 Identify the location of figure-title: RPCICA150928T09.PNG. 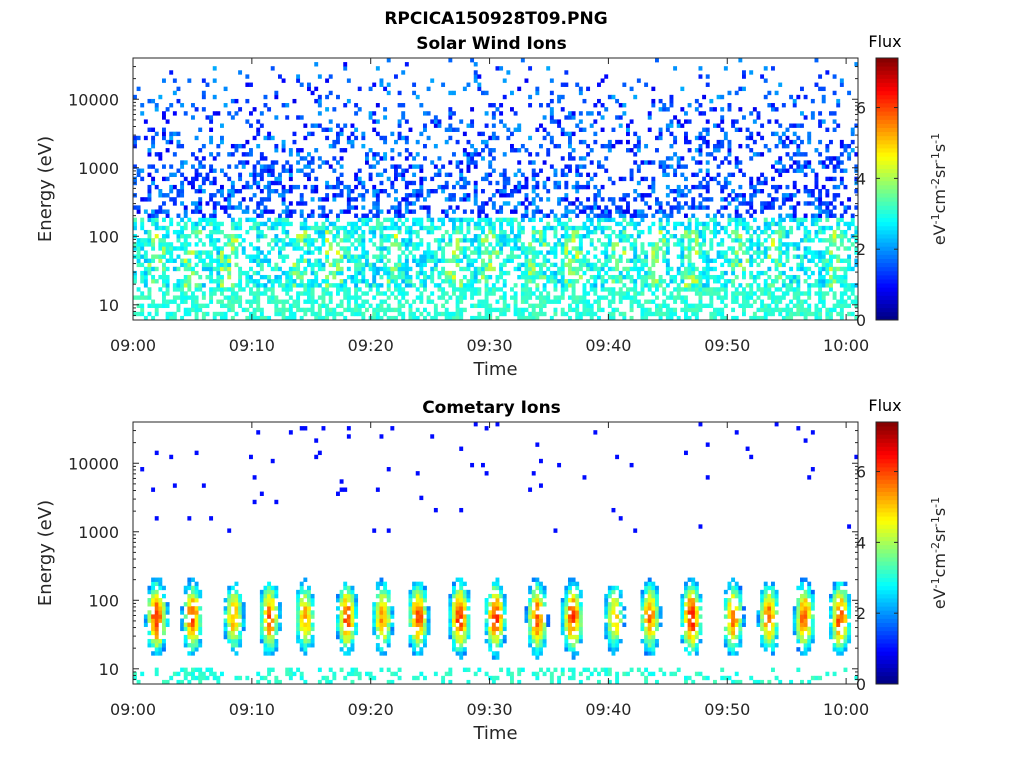
(495, 19).